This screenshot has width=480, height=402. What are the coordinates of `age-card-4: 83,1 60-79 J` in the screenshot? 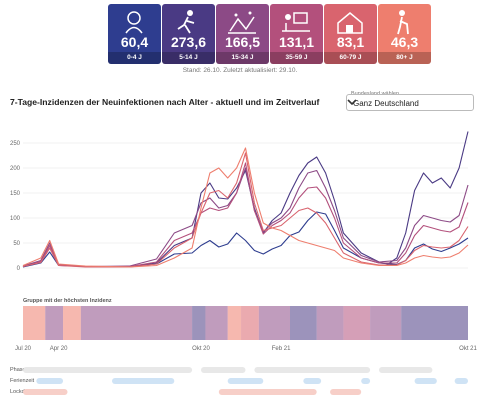 It's located at (350, 34).